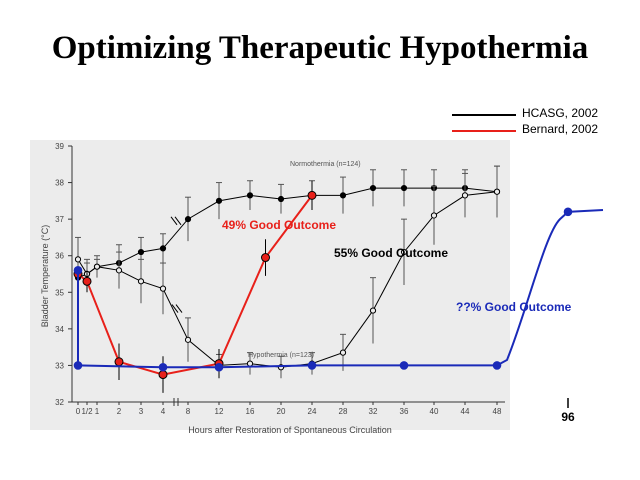  I want to click on legend-swatch-hcasg, so click(484, 115).